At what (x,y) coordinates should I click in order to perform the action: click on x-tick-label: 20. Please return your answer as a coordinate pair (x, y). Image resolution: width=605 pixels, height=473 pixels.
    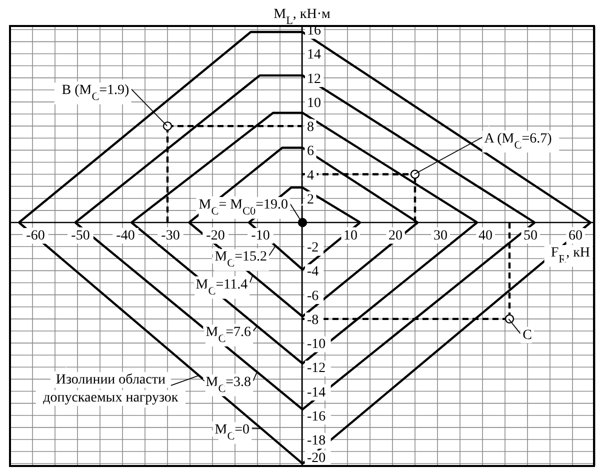
    Looking at the image, I should click on (395, 236).